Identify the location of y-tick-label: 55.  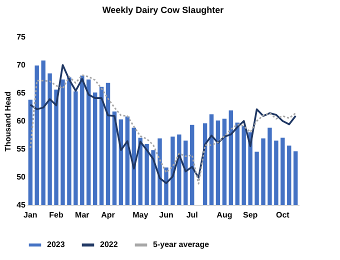
(21, 149).